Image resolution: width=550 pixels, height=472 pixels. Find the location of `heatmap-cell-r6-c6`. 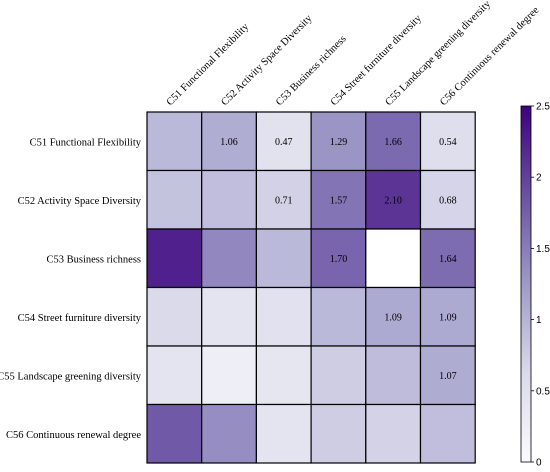

heatmap-cell-r6-c6 is located at coordinates (447, 433).